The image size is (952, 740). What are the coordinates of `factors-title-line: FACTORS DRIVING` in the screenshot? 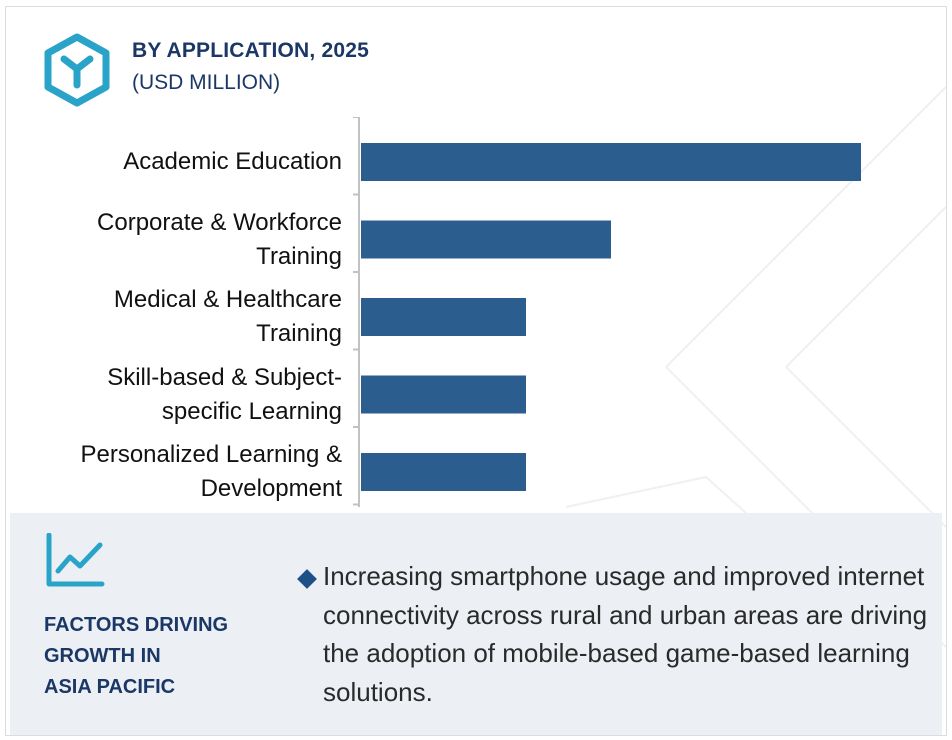 It's located at (136, 625).